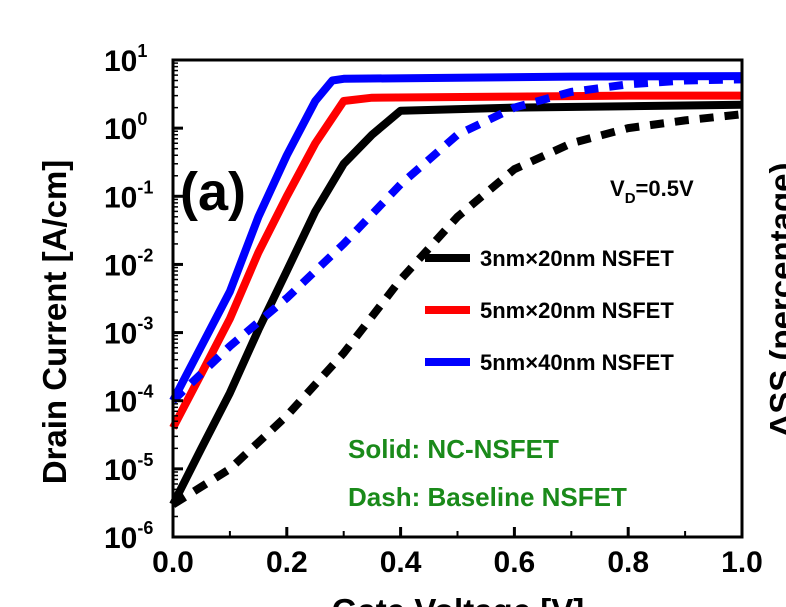 Image resolution: width=786 pixels, height=607 pixels. What do you see at coordinates (125, 59) in the screenshot?
I see `y-tick-label: 10¹` at bounding box center [125, 59].